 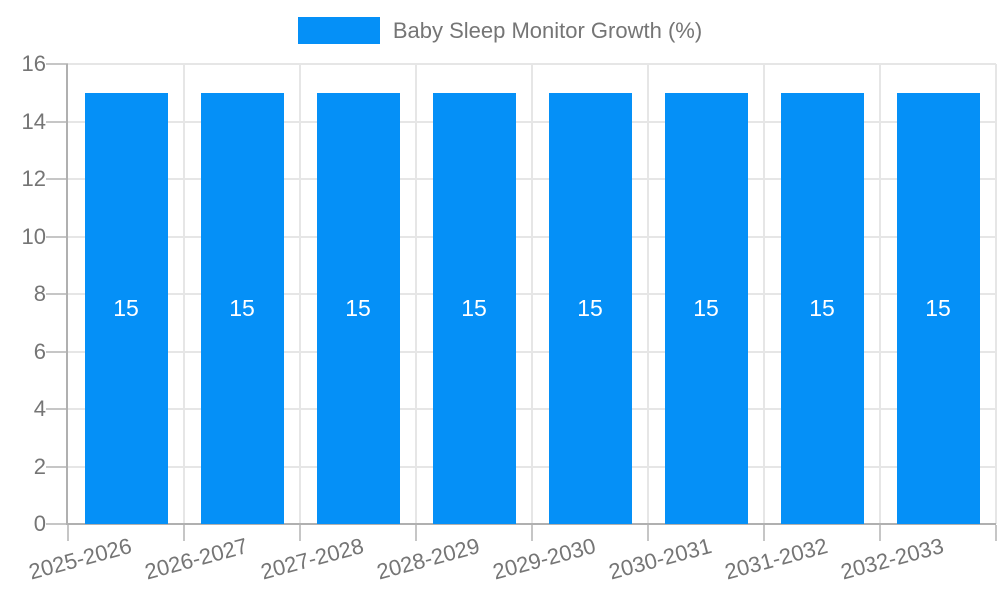 I want to click on y-axis-label: 6, so click(x=39, y=351).